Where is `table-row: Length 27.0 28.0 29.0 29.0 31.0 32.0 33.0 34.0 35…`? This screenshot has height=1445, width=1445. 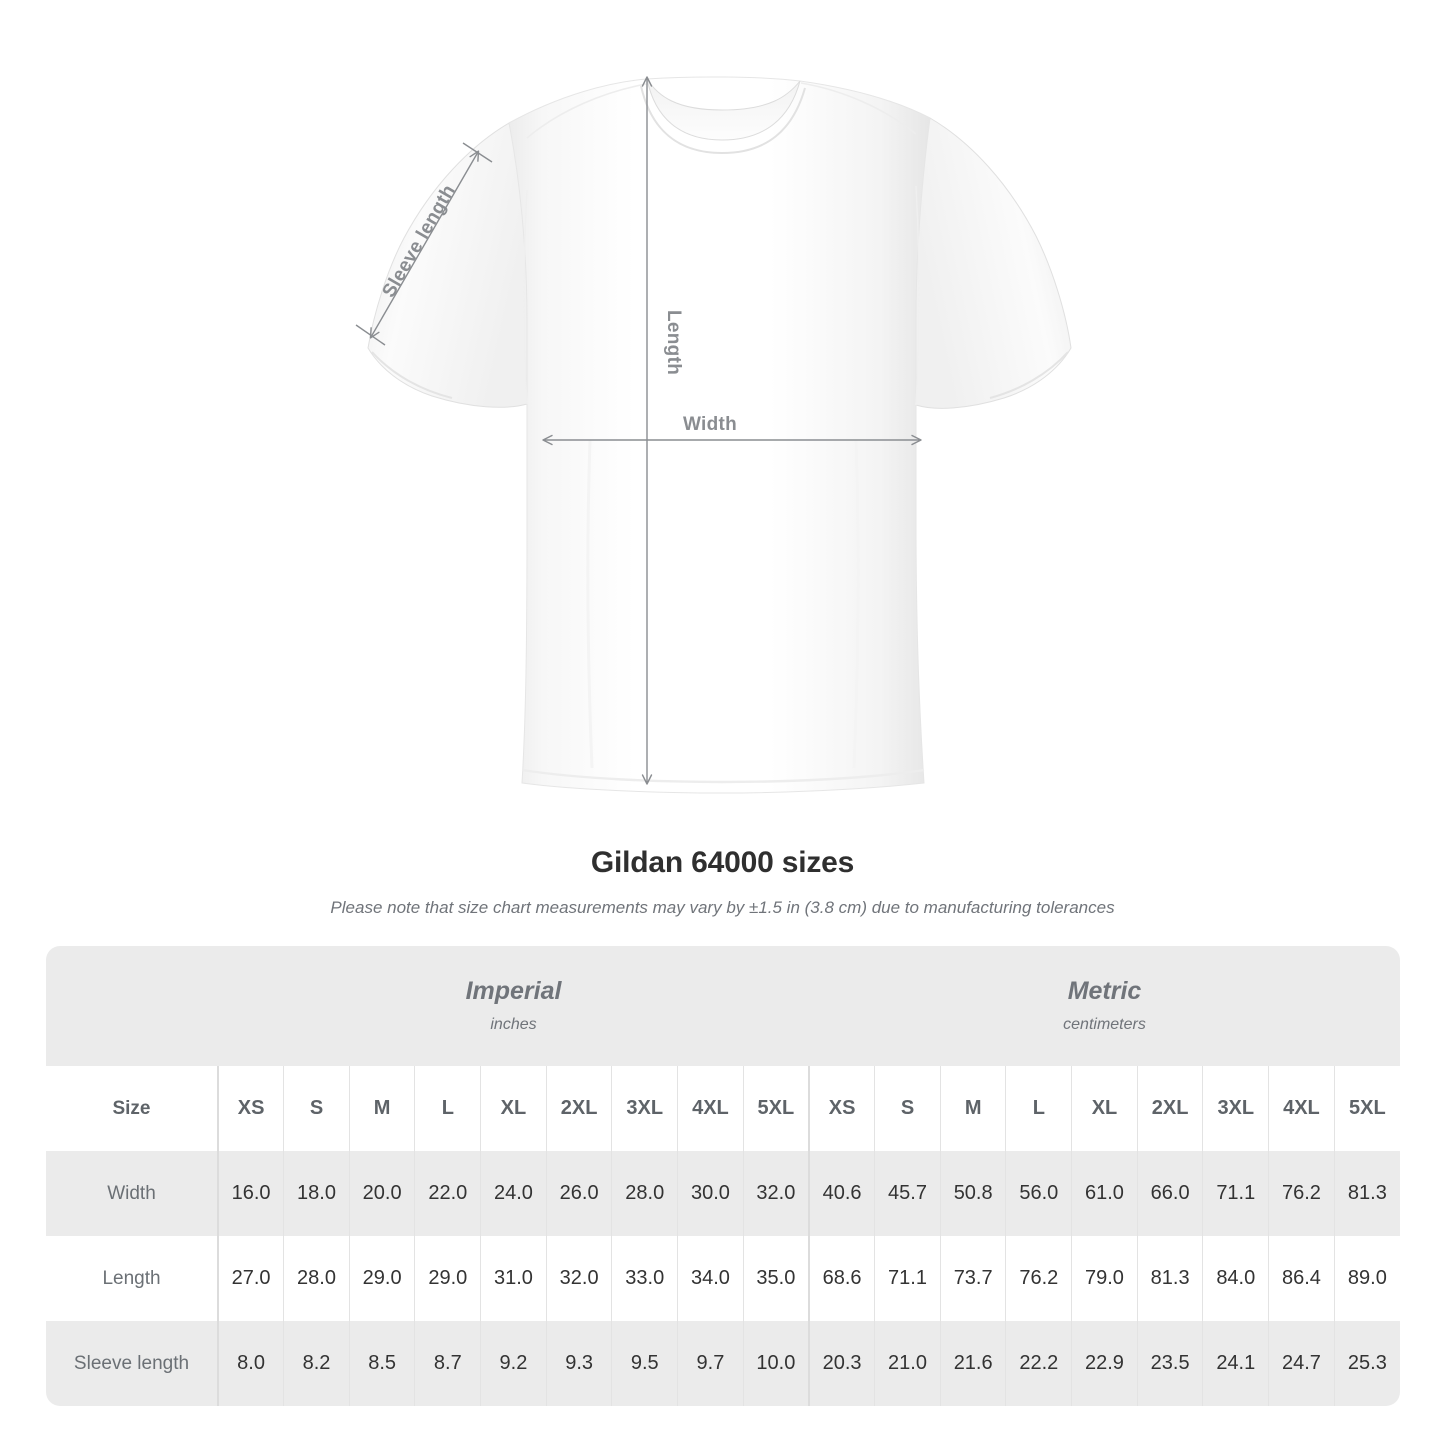
table-row: Length 27.0 28.0 29.0 29.0 31.0 32.0 33.0 34.0 35… is located at coordinates (723, 1278).